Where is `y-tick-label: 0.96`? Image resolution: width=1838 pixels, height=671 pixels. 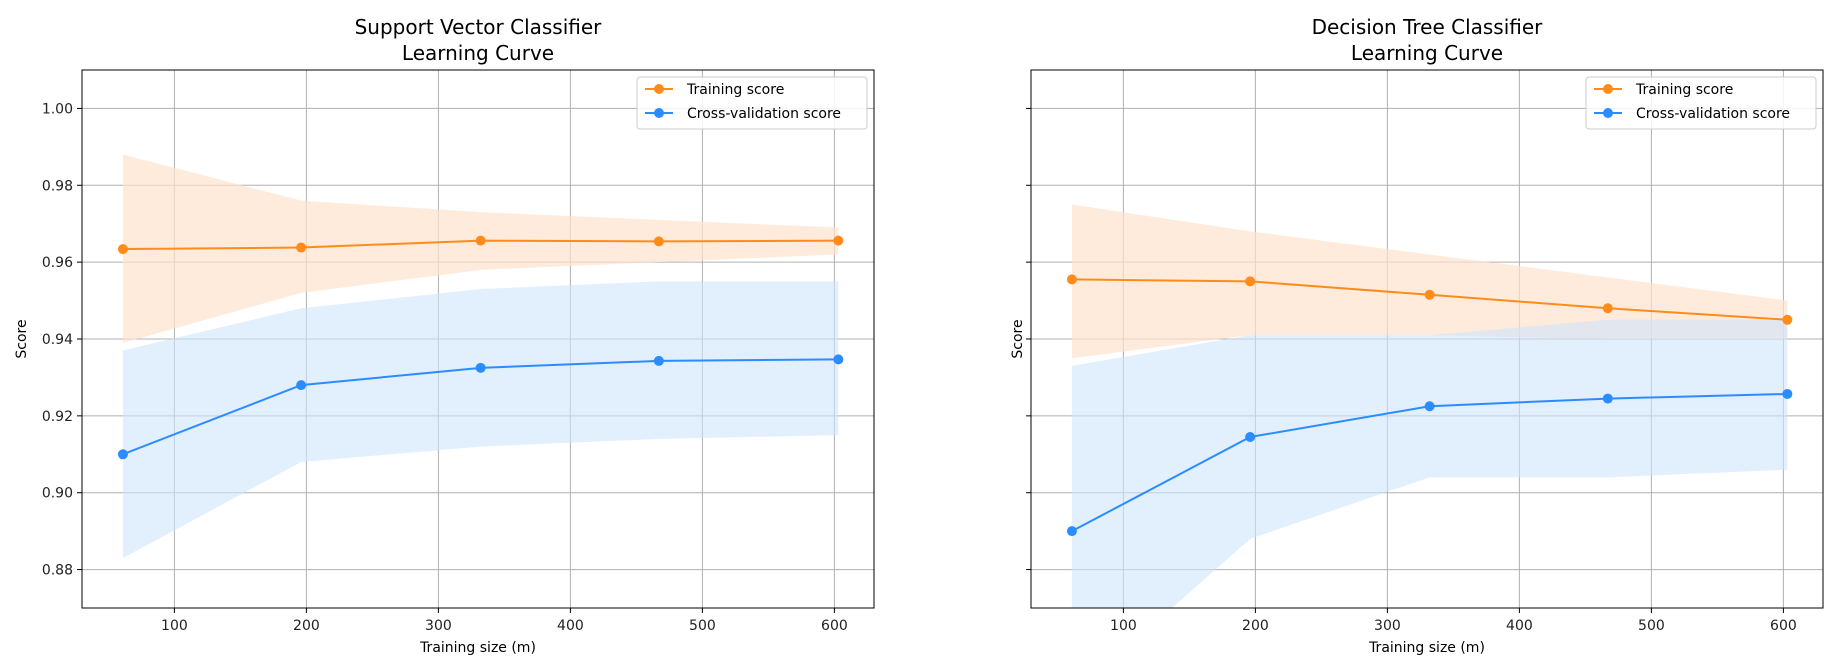
y-tick-label: 0.96 is located at coordinates (57, 263).